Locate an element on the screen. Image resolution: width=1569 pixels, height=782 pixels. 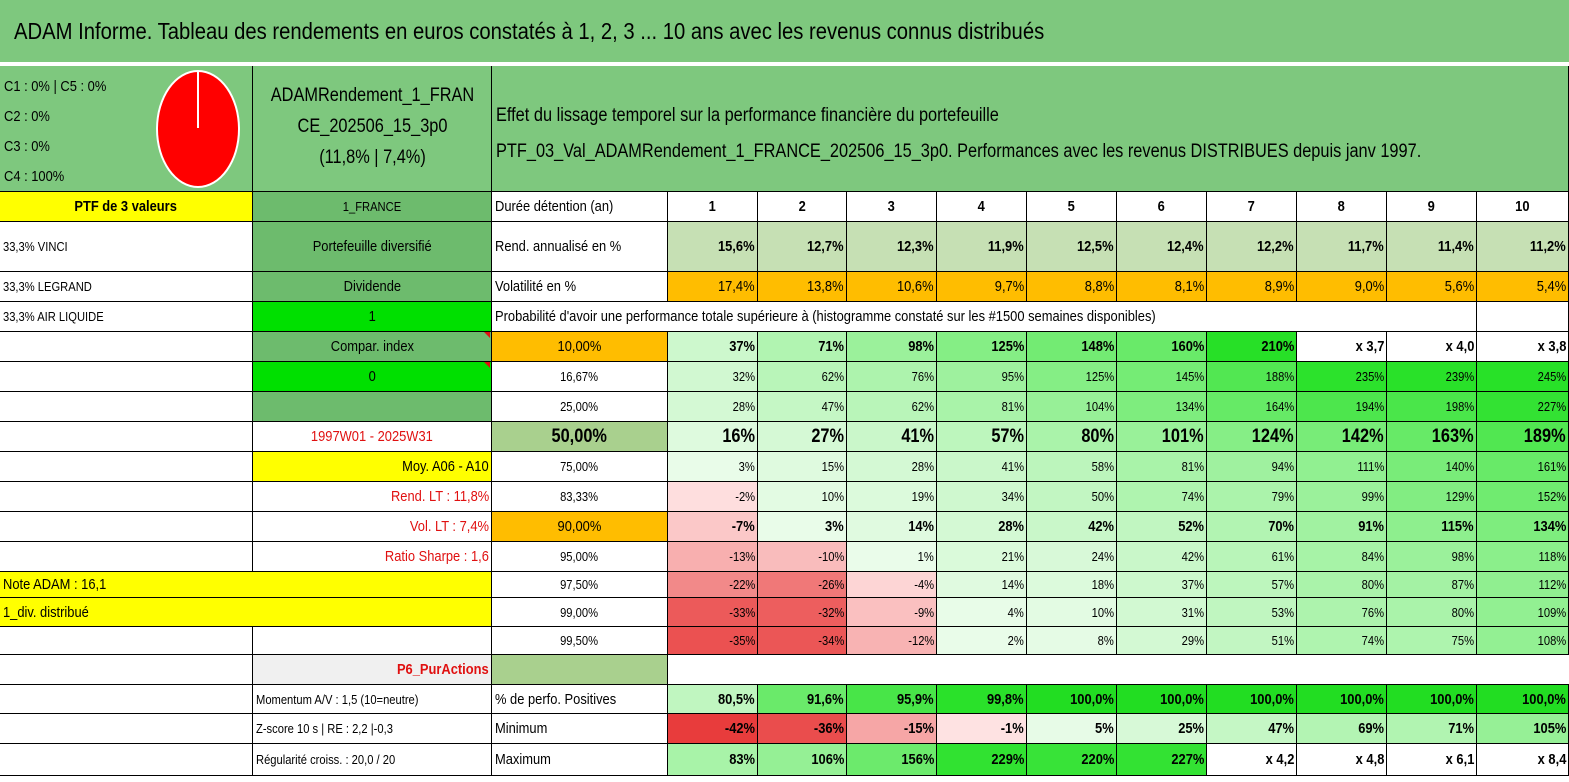
rend-value: 12,5% is located at coordinates (1072, 247).